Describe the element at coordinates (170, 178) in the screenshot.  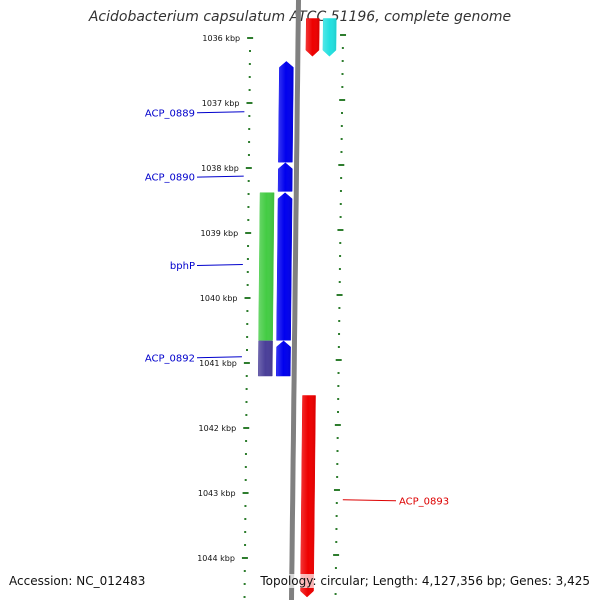
I see `gene-label: ACP_0890` at that location.